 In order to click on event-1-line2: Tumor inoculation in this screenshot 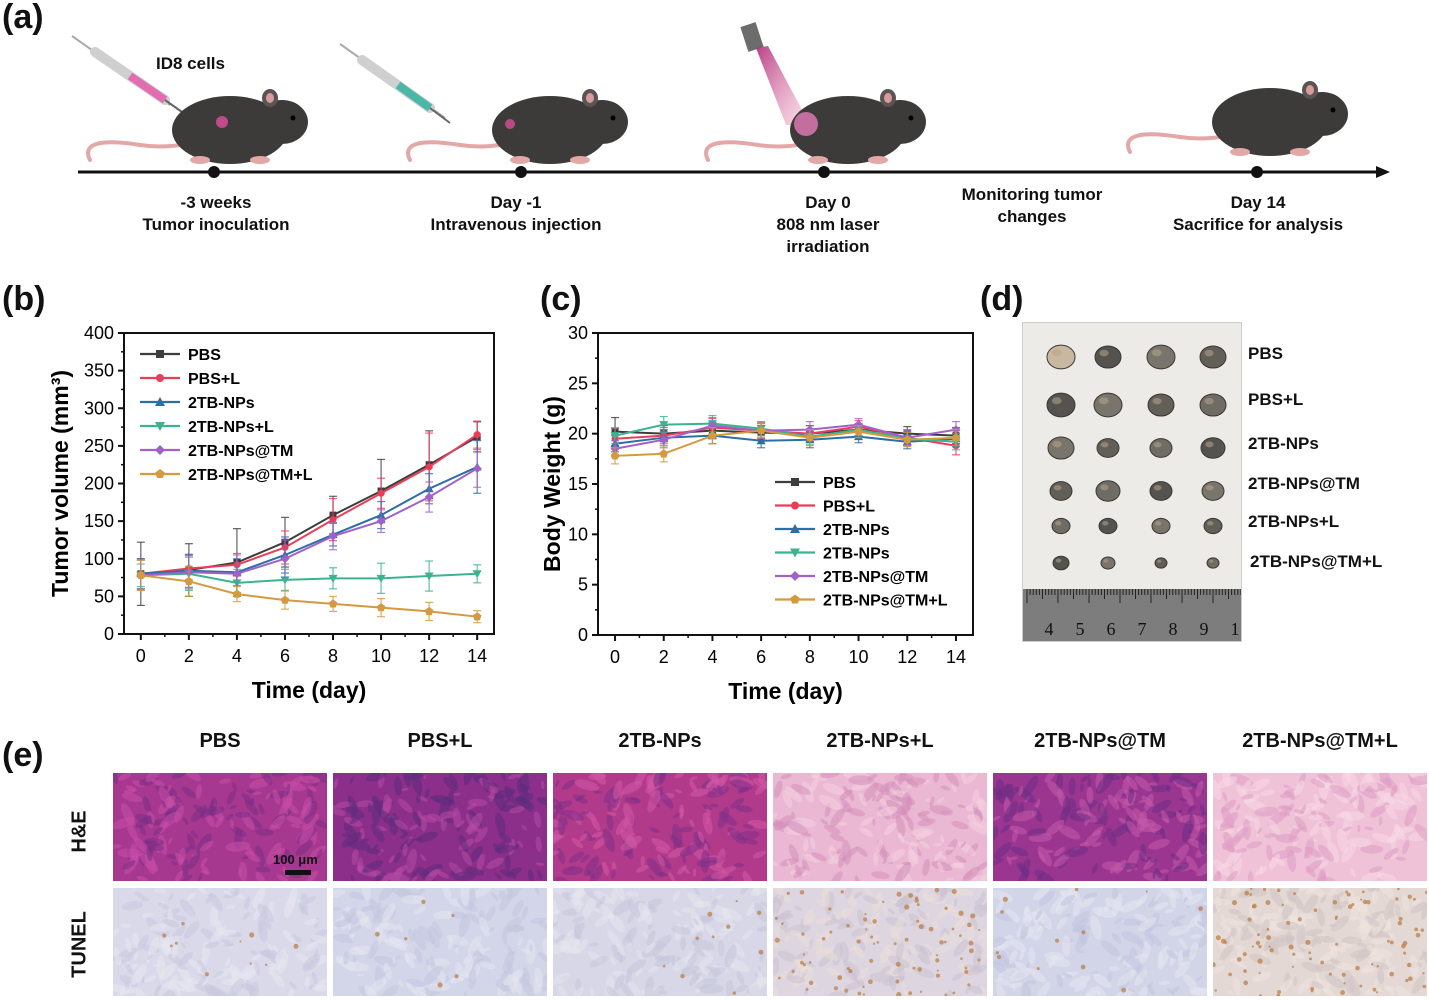, I will do `click(216, 224)`.